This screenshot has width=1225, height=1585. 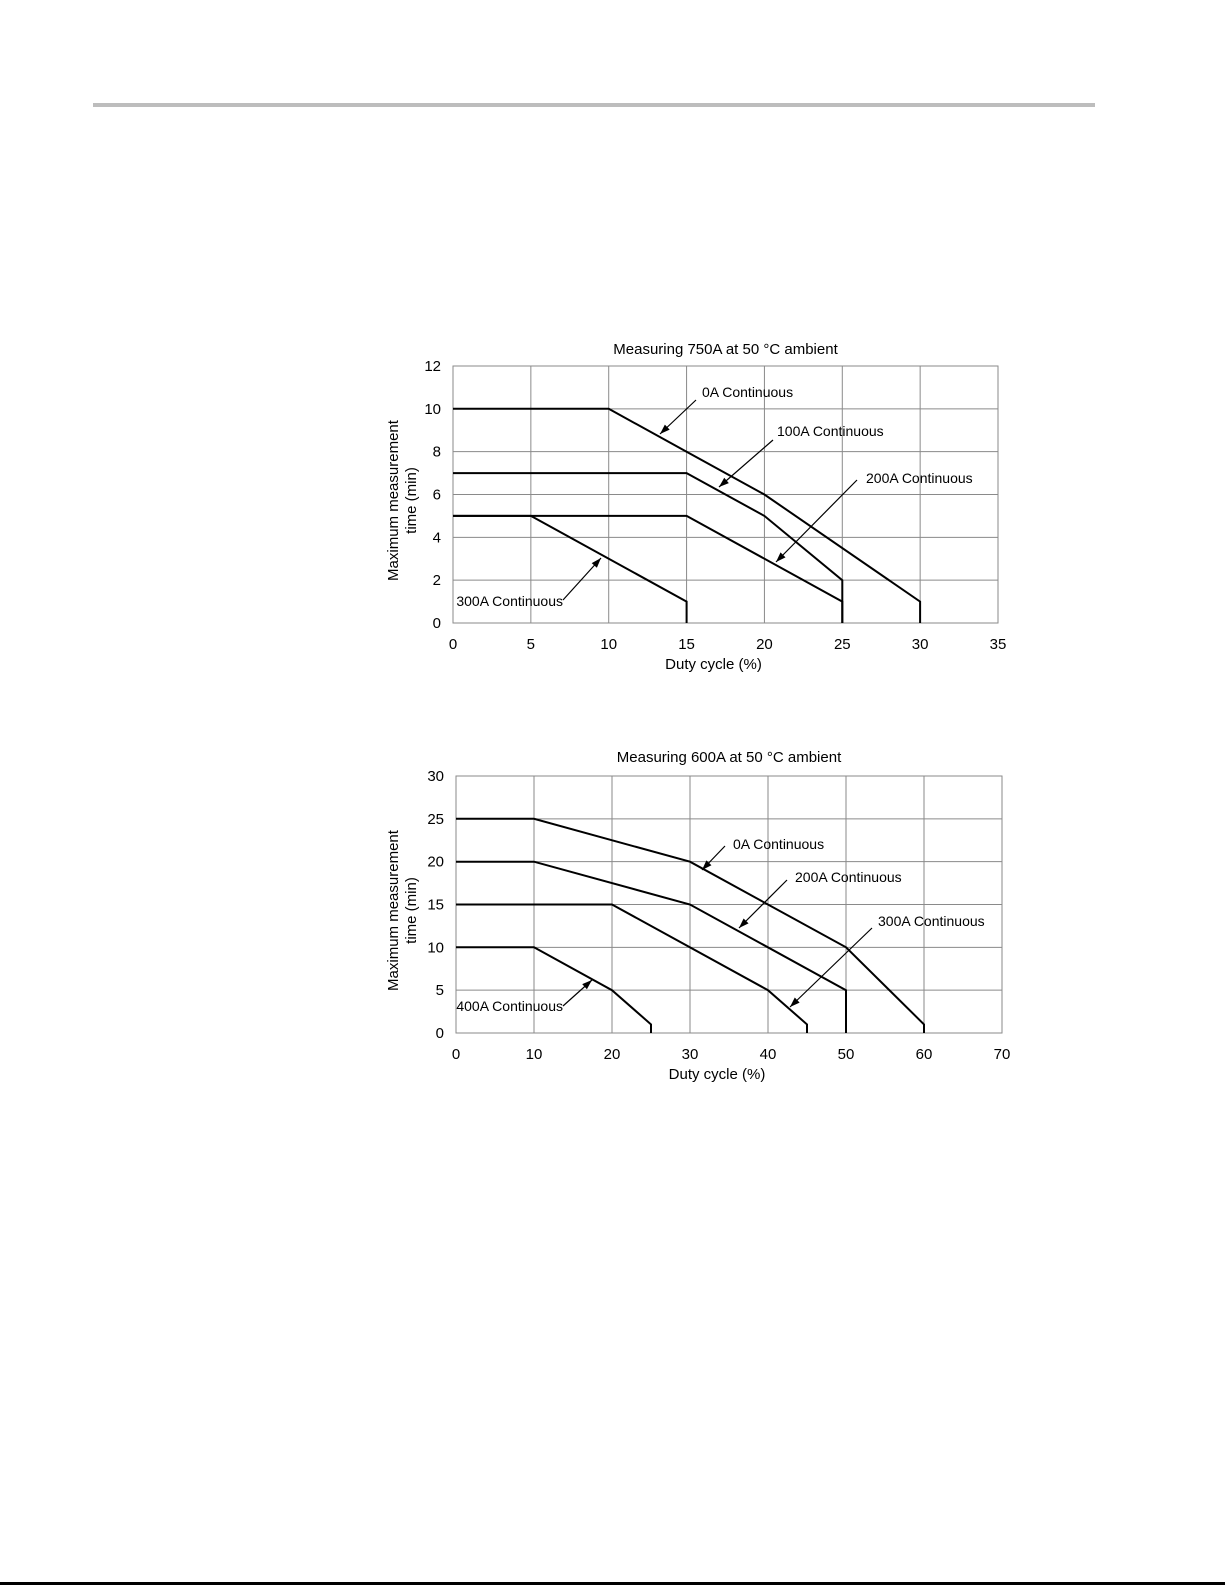 I want to click on y-tick-label: 4, so click(x=437, y=537).